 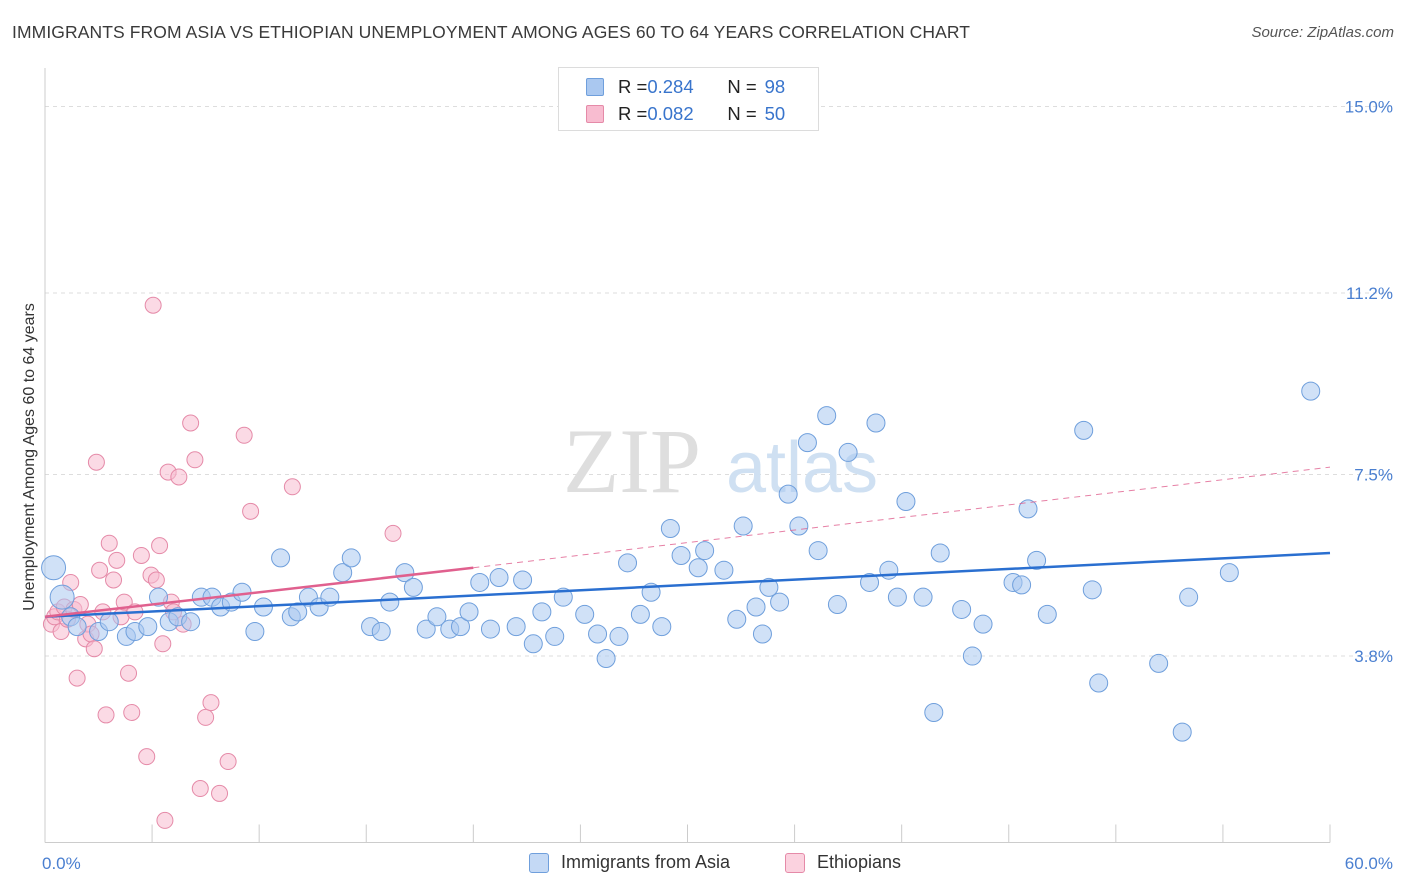 What do you see at coordinates (539, 862) in the screenshot?
I see `series-swatch-asia` at bounding box center [539, 862].